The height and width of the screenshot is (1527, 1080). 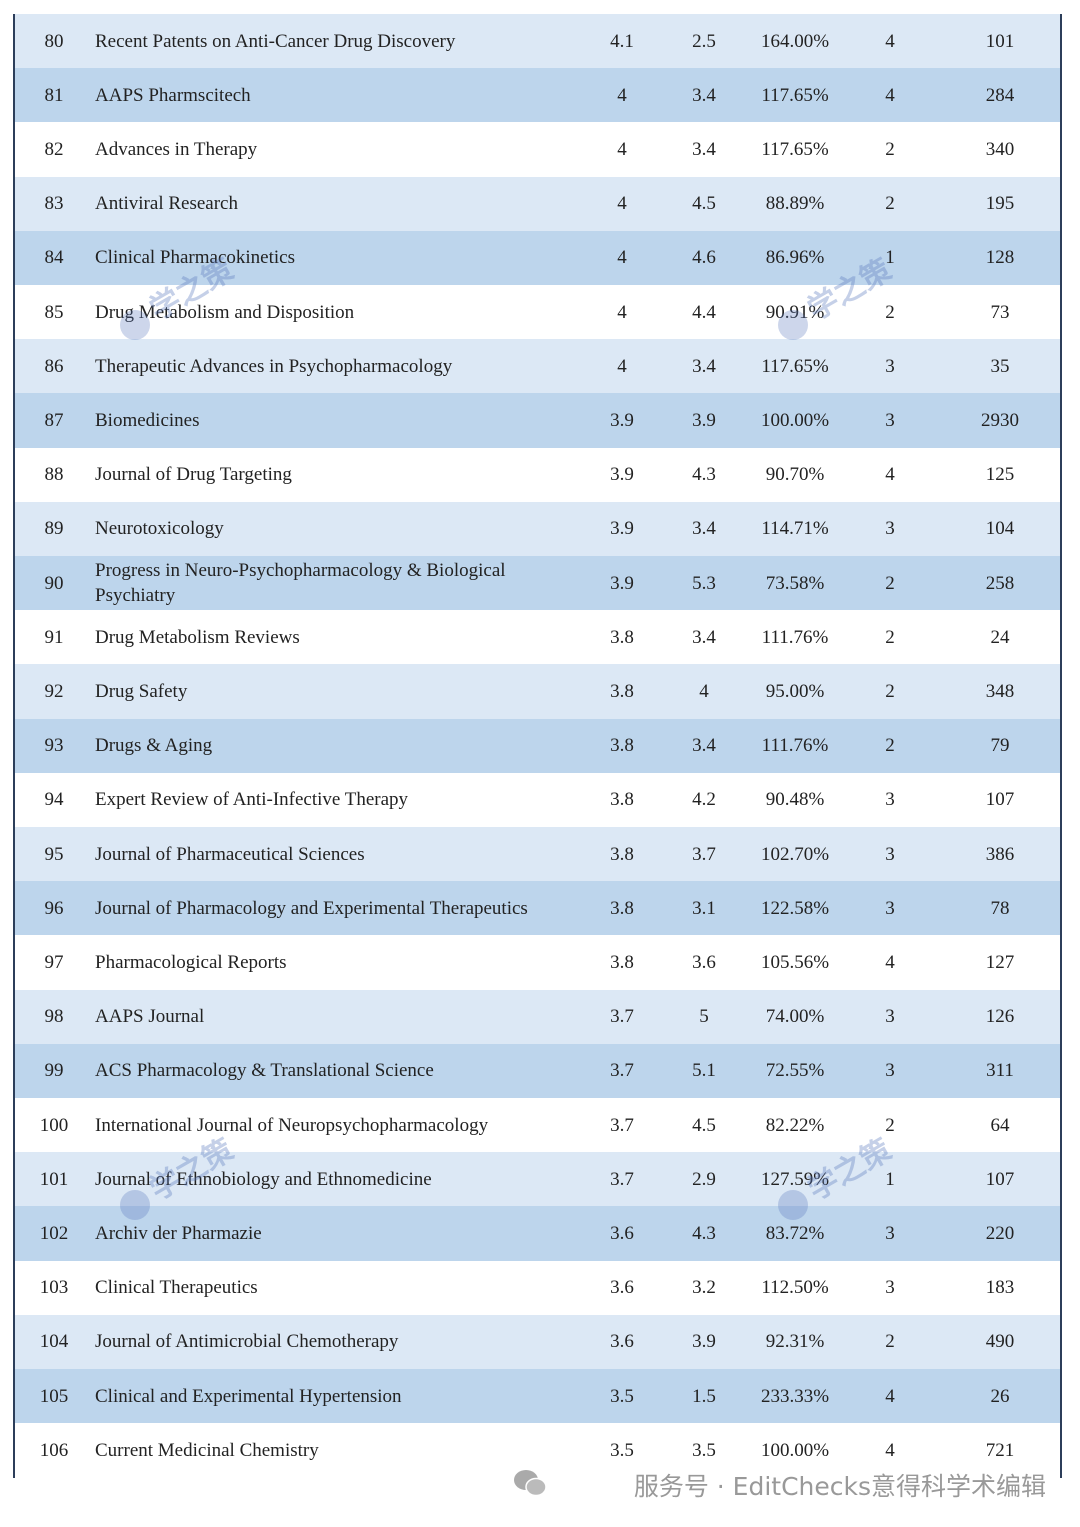 I want to click on col-7-cell: 78, so click(x=1000, y=908).